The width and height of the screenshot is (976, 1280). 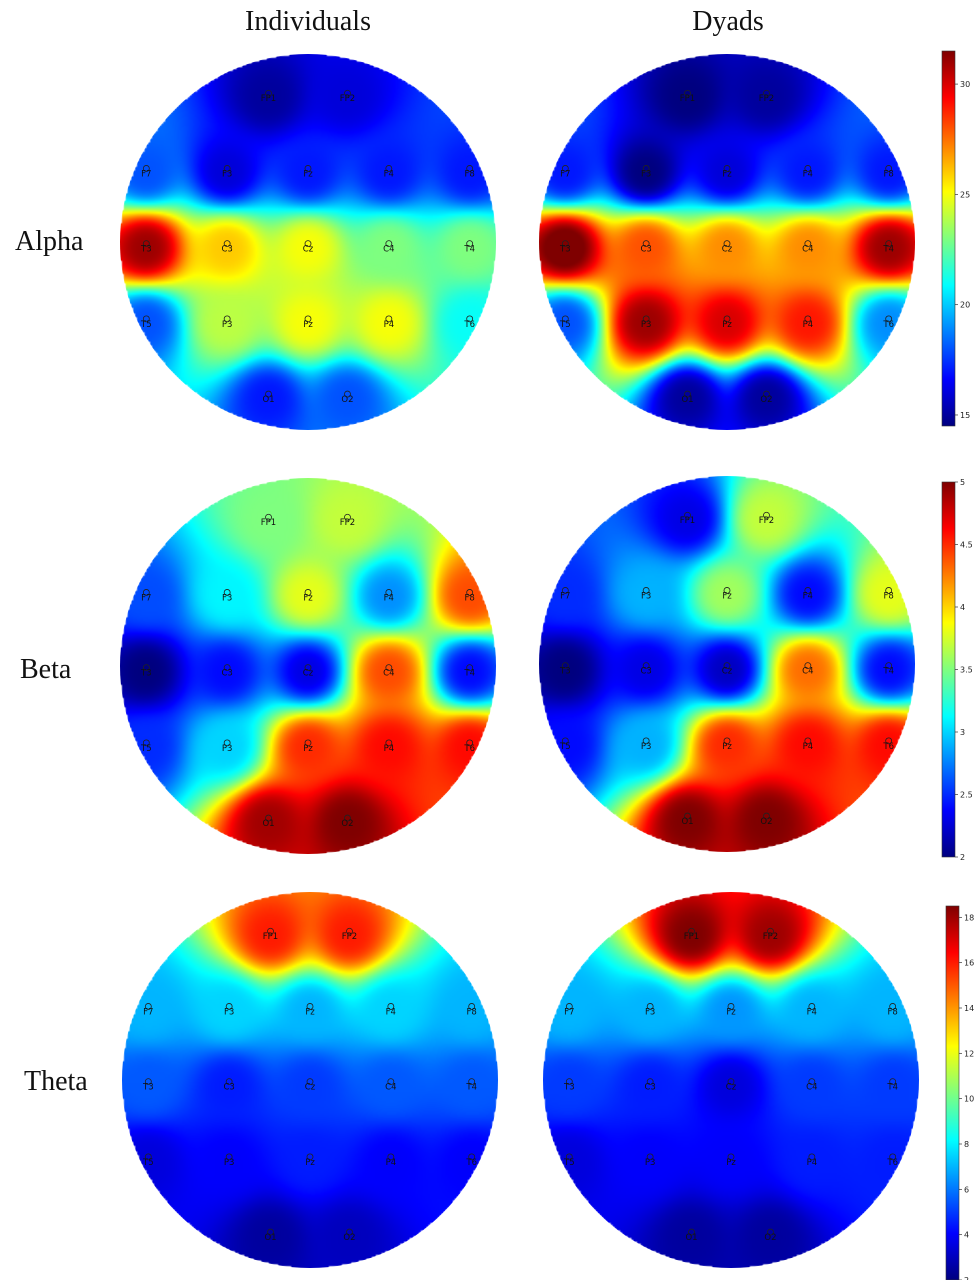 What do you see at coordinates (349, 931) in the screenshot?
I see `electrode-marker-fp2` at bounding box center [349, 931].